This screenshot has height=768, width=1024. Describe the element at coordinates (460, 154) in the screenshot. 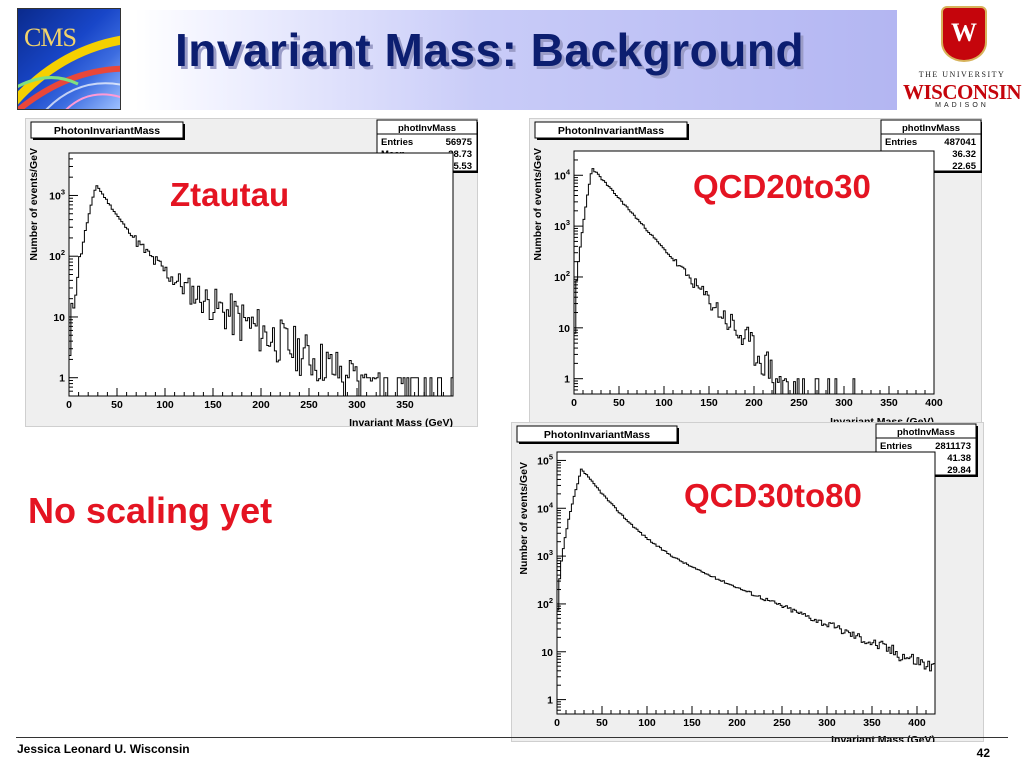

I see `stats-value: 38.73` at that location.